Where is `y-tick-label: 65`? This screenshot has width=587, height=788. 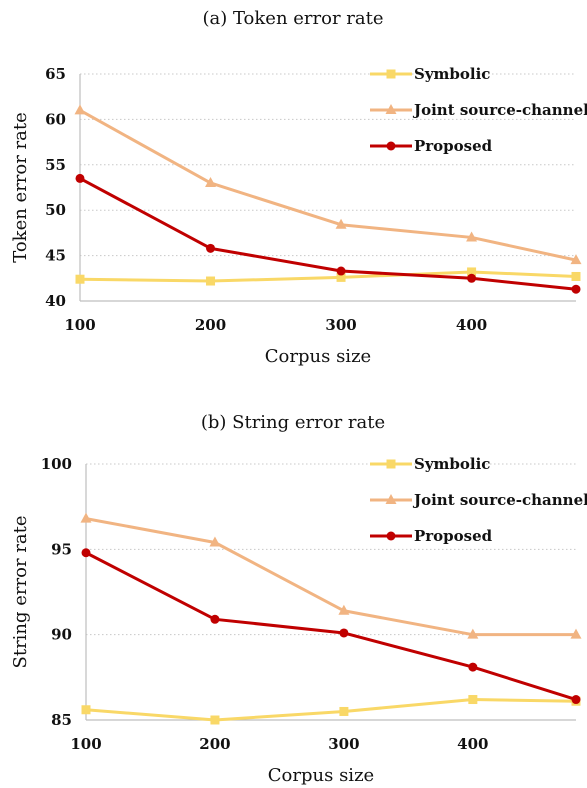 y-tick-label: 65 is located at coordinates (55, 74).